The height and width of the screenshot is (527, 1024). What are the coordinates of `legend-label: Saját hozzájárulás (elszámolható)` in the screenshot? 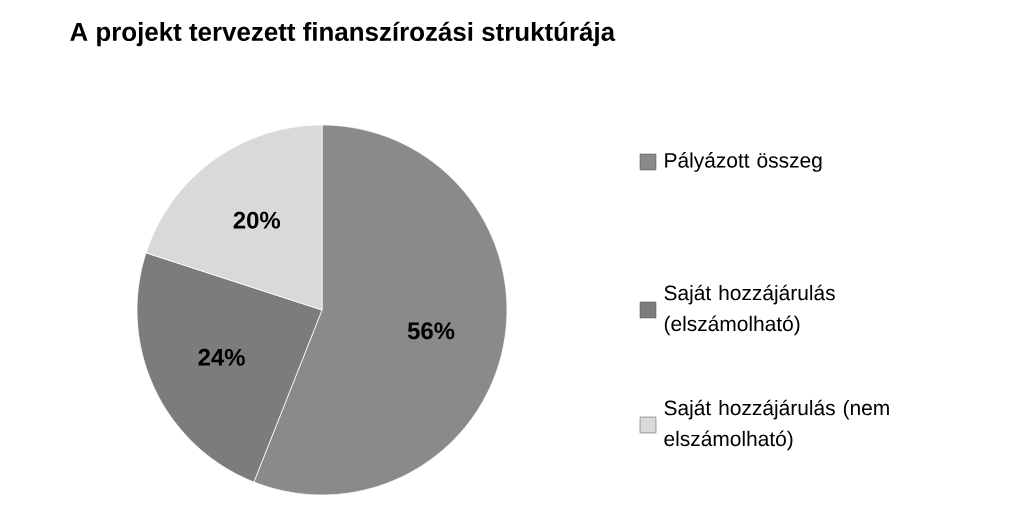 It's located at (749, 310).